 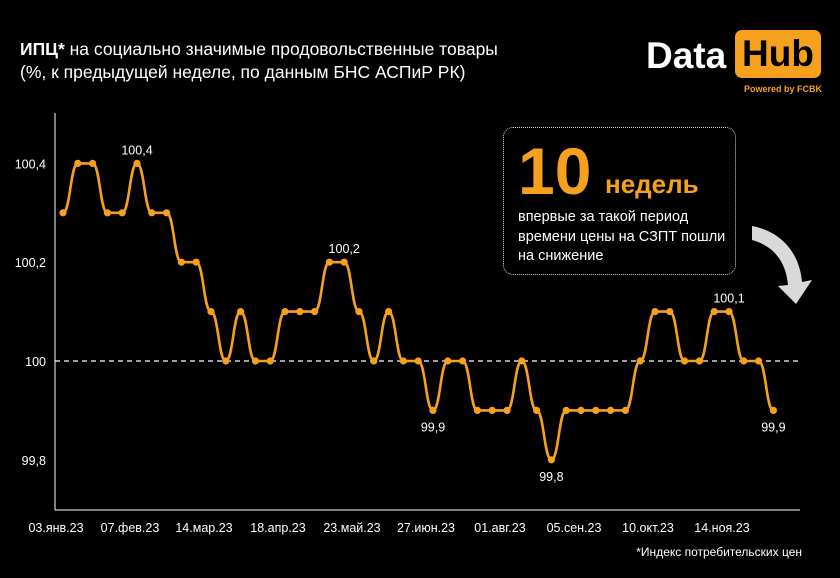 I want to click on x-tick-label: 05.сен.23, so click(x=574, y=528).